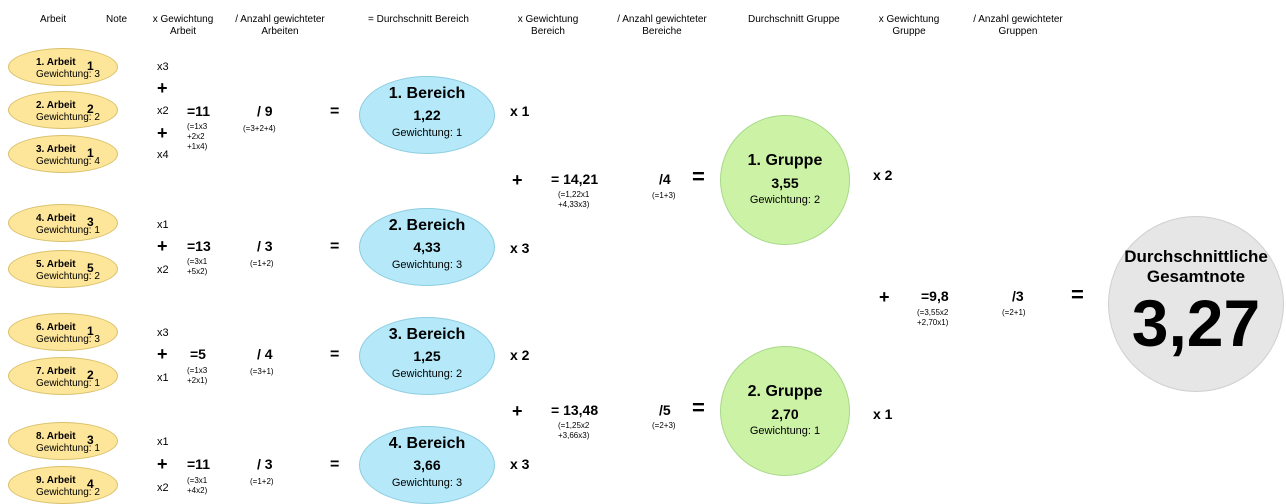 The width and height of the screenshot is (1286, 504). What do you see at coordinates (548, 31) in the screenshot?
I see `header-line: Bereich` at bounding box center [548, 31].